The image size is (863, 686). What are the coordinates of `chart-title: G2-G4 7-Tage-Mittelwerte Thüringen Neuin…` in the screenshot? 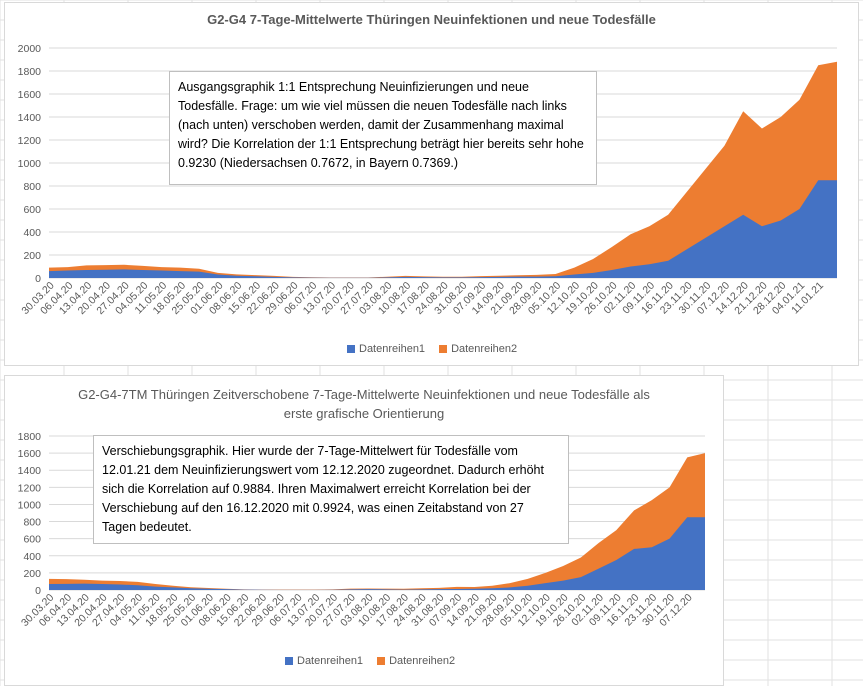 It's located at (431, 19).